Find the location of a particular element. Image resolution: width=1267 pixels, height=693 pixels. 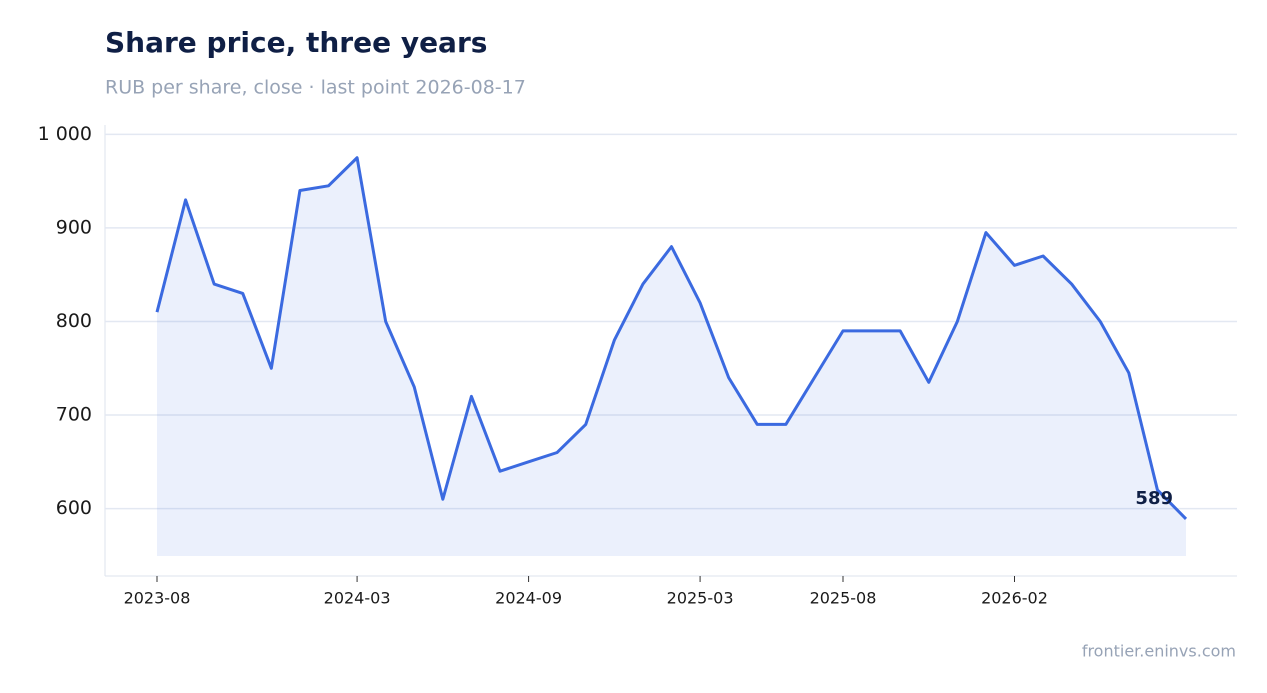

y-tick-label: 900 is located at coordinates (74, 227).